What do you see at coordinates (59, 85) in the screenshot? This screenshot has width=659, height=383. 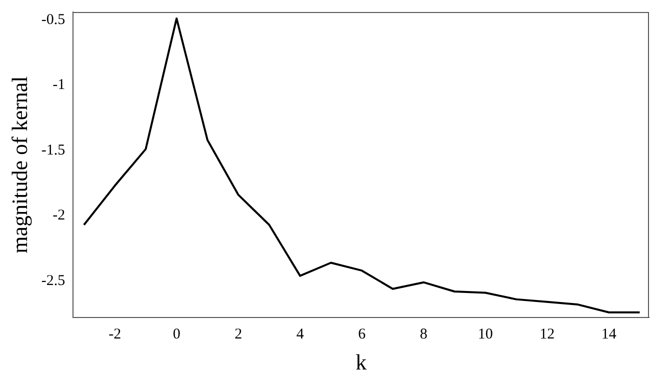 I see `y-tick-label: -1` at bounding box center [59, 85].